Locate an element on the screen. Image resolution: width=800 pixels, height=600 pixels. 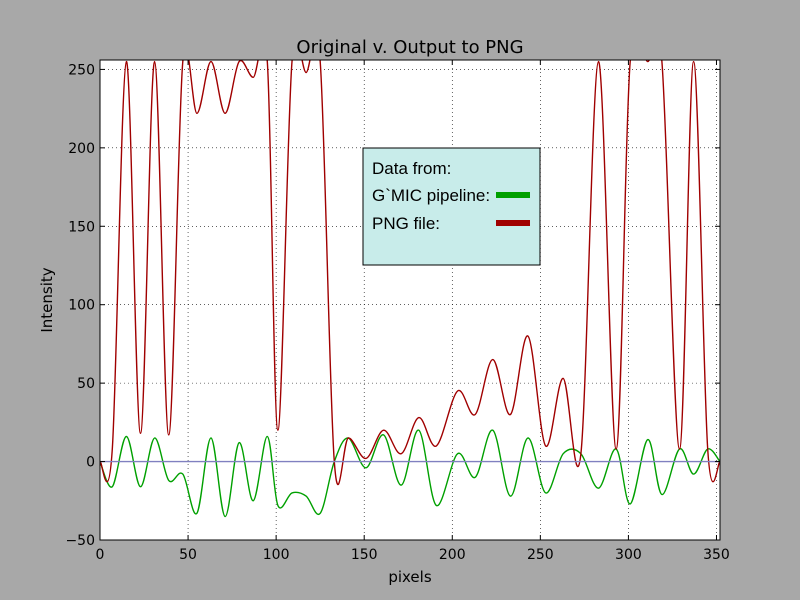
y-tick-label: 0 is located at coordinates (90, 463).